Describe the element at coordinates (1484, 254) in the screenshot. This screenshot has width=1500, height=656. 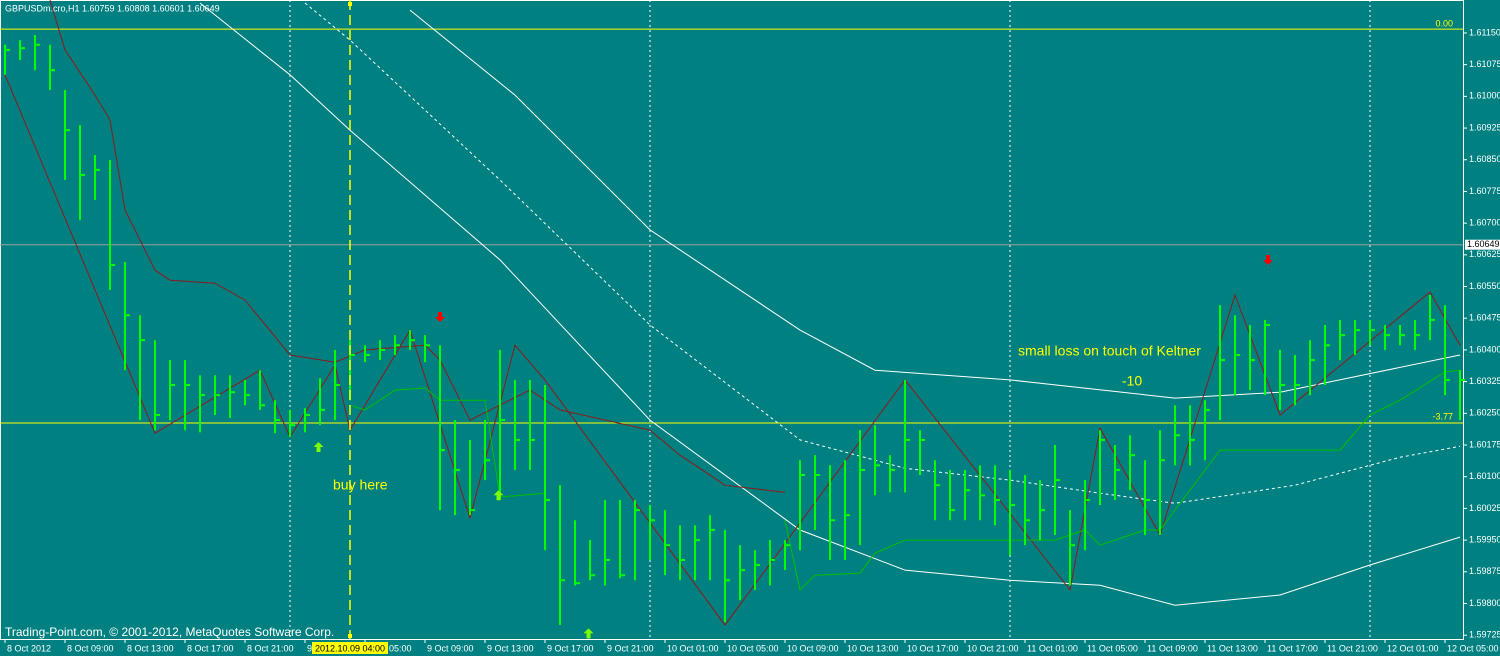
I see `y-tick-label: 1.60625` at that location.